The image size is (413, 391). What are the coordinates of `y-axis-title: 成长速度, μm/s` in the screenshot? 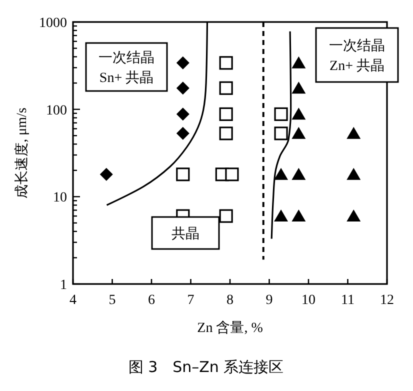 It's located at (22, 153).